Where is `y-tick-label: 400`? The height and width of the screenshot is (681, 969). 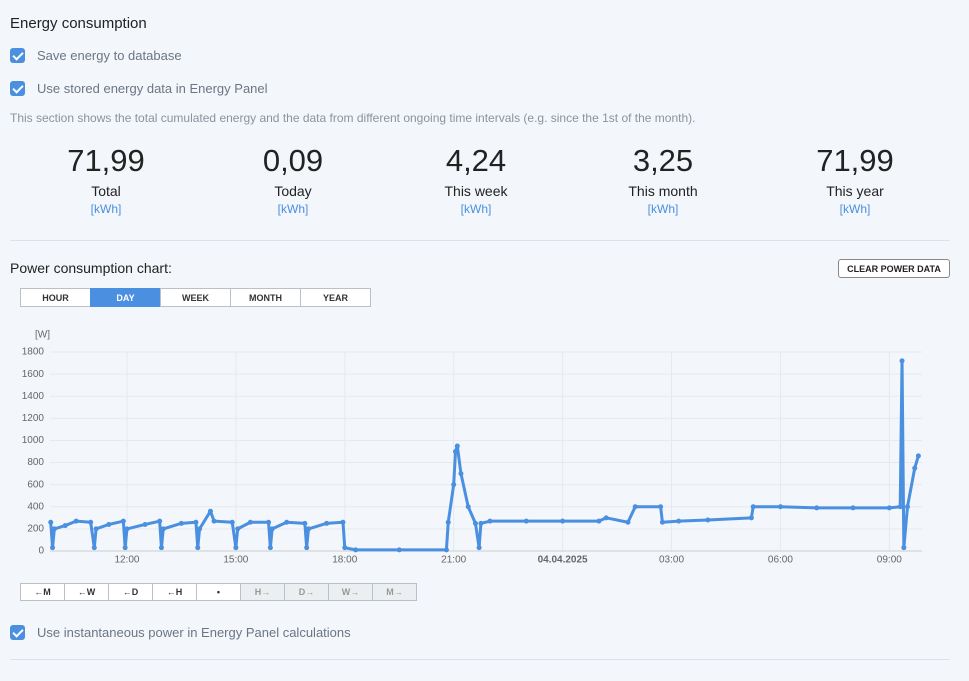 y-tick-label: 400 is located at coordinates (35, 506).